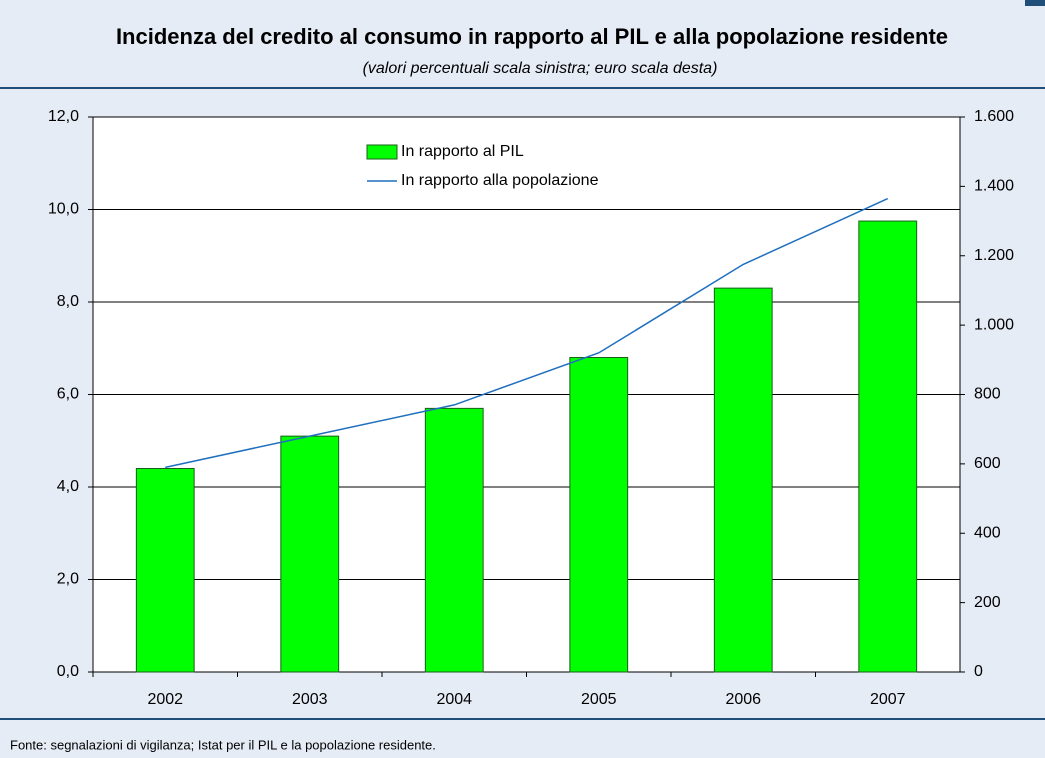  What do you see at coordinates (68, 671) in the screenshot?
I see `y-tick-label: 0,0` at bounding box center [68, 671].